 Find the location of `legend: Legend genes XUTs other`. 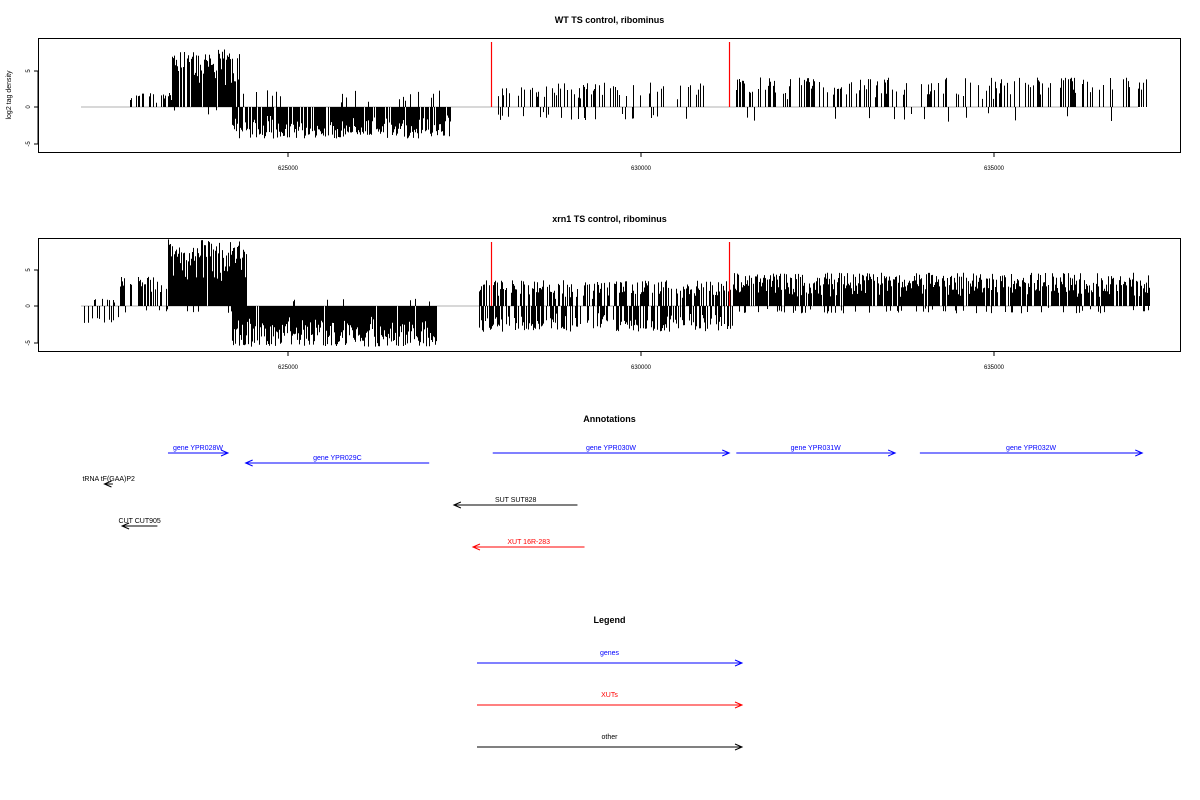

legend: Legend genes XUTs other is located at coordinates (610, 683).